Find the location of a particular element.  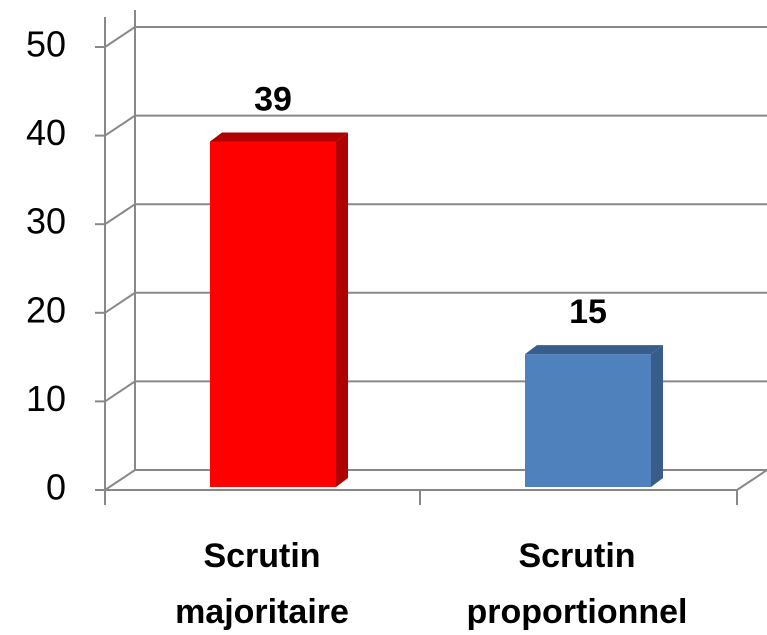

y-tick-label: 30 is located at coordinates (46, 221).